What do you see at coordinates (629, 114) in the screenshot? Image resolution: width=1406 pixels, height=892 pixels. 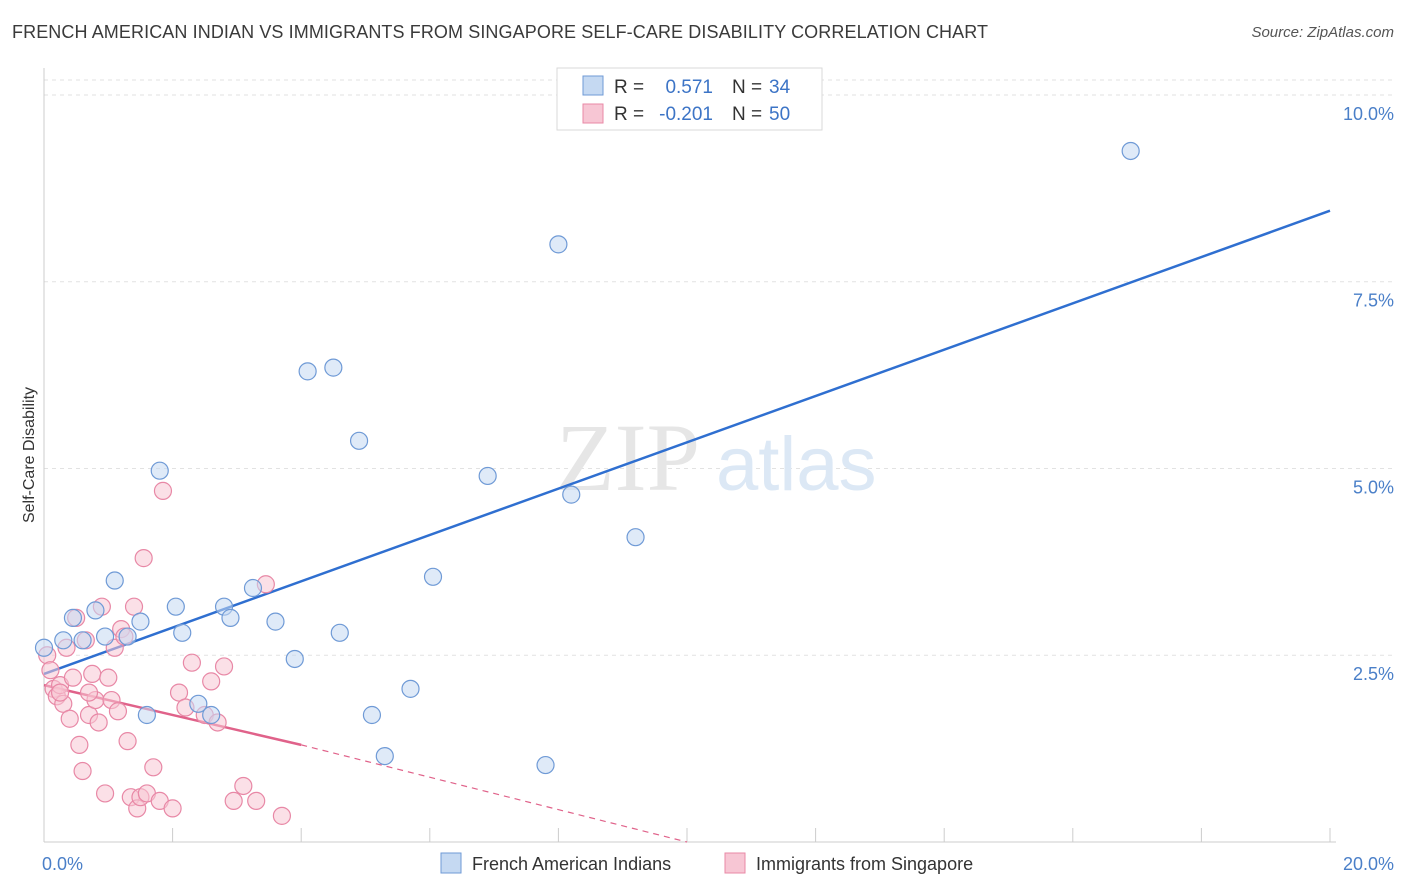 I see `legend-r-label-2: R =` at bounding box center [629, 114].